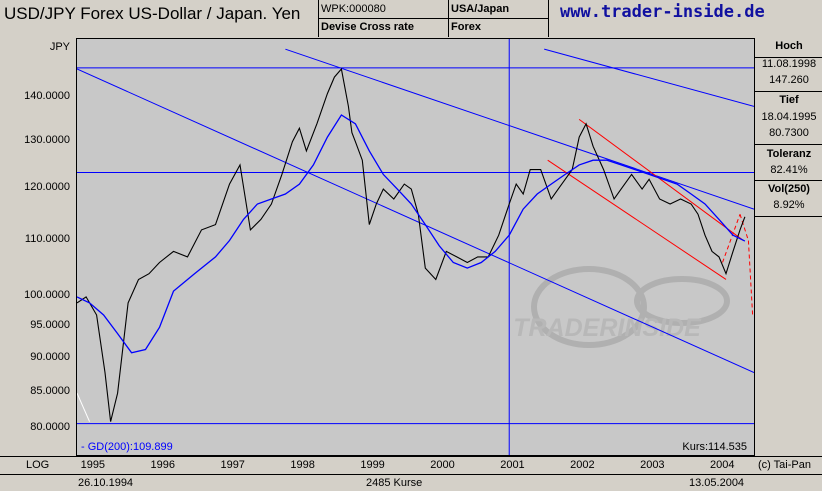  What do you see at coordinates (442, 465) in the screenshot?
I see `x-tick-label: 2000` at bounding box center [442, 465].